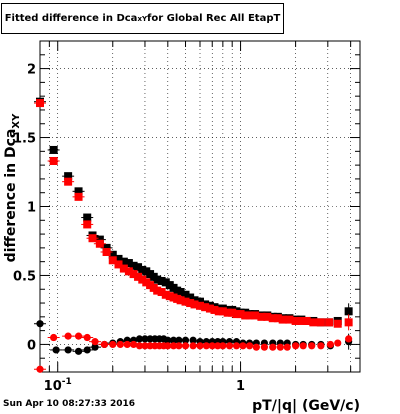 This screenshot has width=400, height=414. I want to click on svg-text: difference in DcaXY, so click(12, 187).